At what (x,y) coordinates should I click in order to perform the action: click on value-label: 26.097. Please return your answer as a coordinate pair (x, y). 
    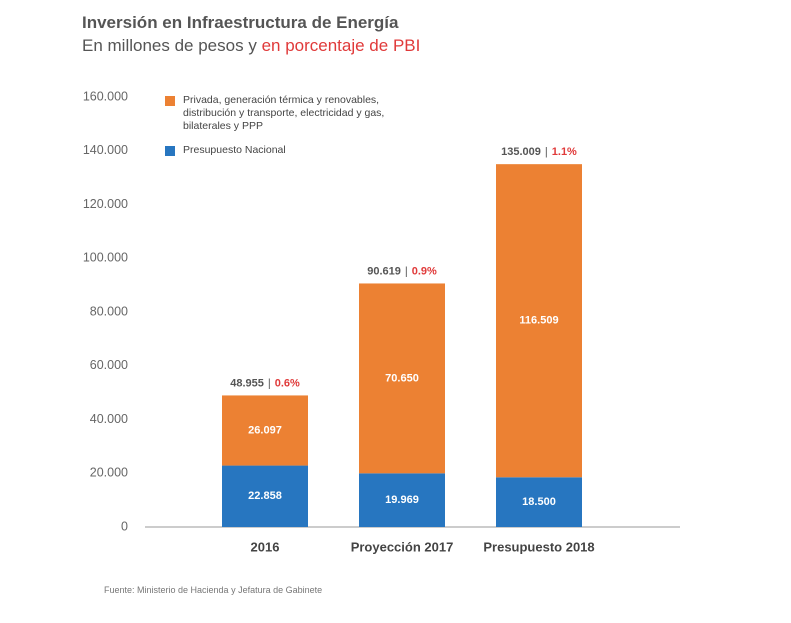
    Looking at the image, I should click on (265, 430).